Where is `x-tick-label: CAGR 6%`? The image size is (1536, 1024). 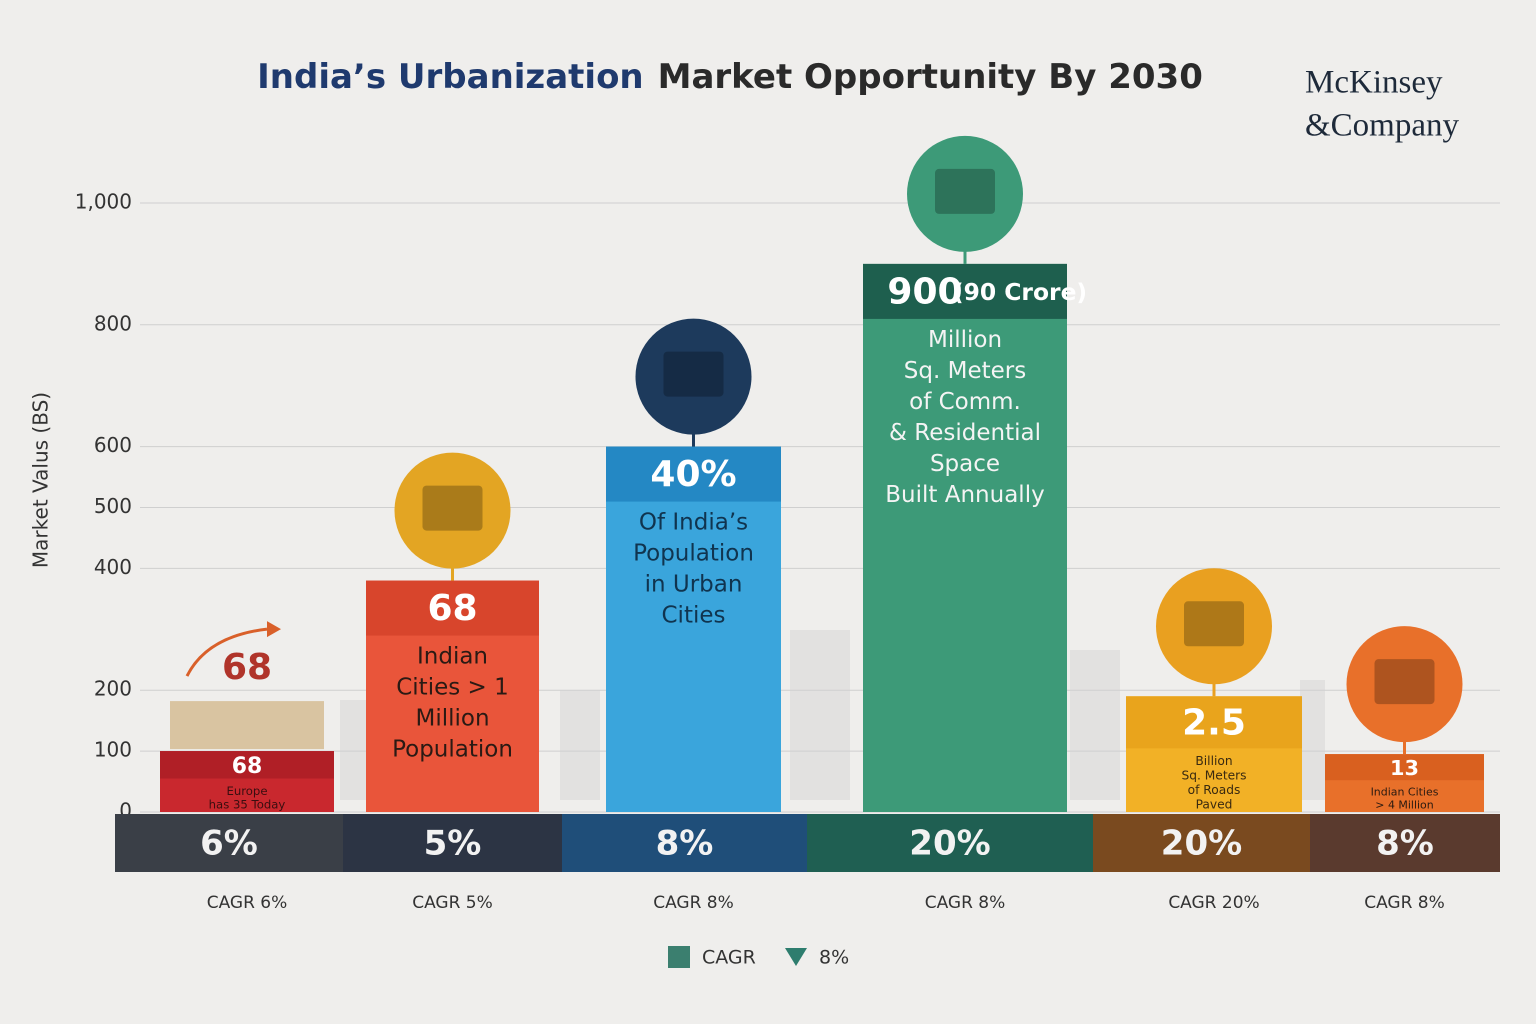
x-tick-label: CAGR 6% is located at coordinates (247, 903).